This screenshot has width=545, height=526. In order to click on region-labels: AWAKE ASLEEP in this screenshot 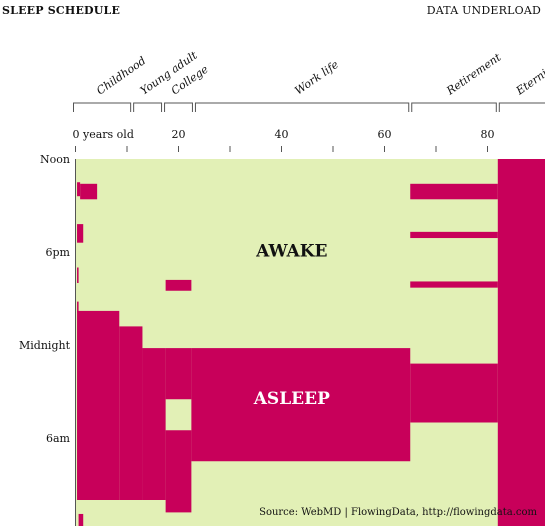, I will do `click(291, 325)`.